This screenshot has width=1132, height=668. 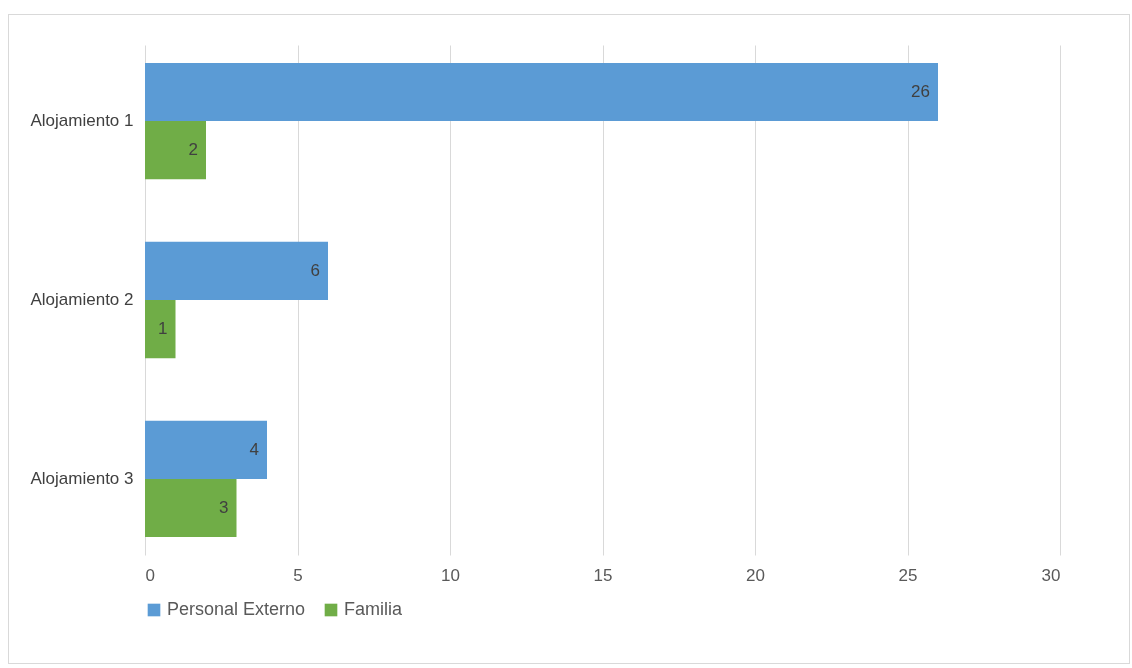 I want to click on y-tick-label: Alojamiento 2, so click(x=82, y=299).